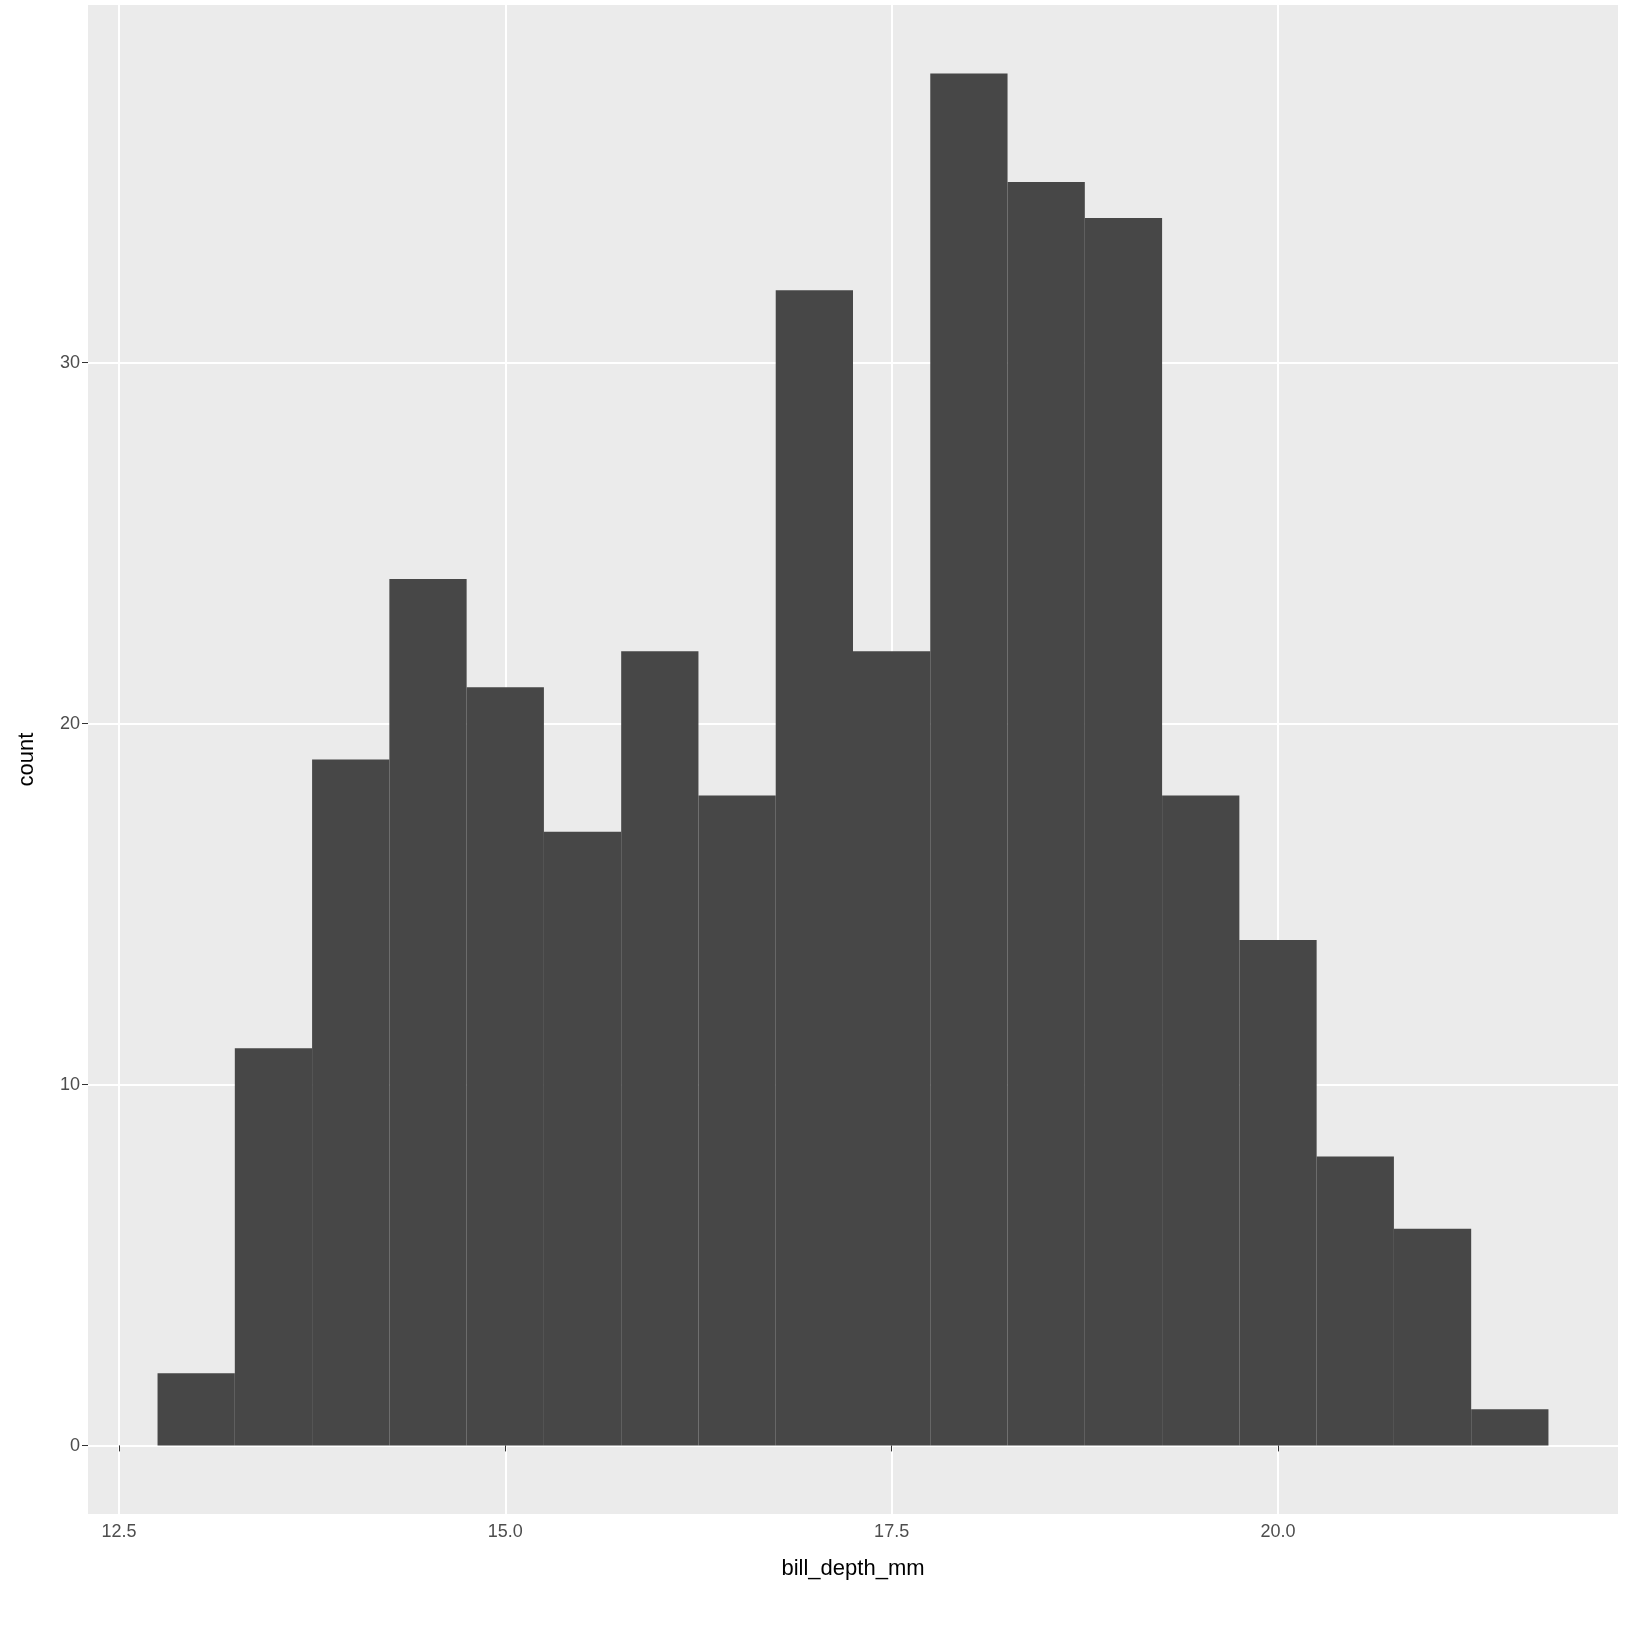 This screenshot has height=1632, width=1632. Describe the element at coordinates (853, 1567) in the screenshot. I see `x-axis-title: bill_depth_mm` at that location.